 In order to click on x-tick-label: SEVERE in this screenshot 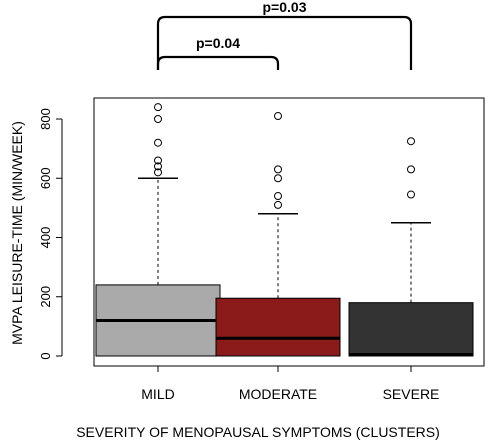, I will do `click(411, 394)`.